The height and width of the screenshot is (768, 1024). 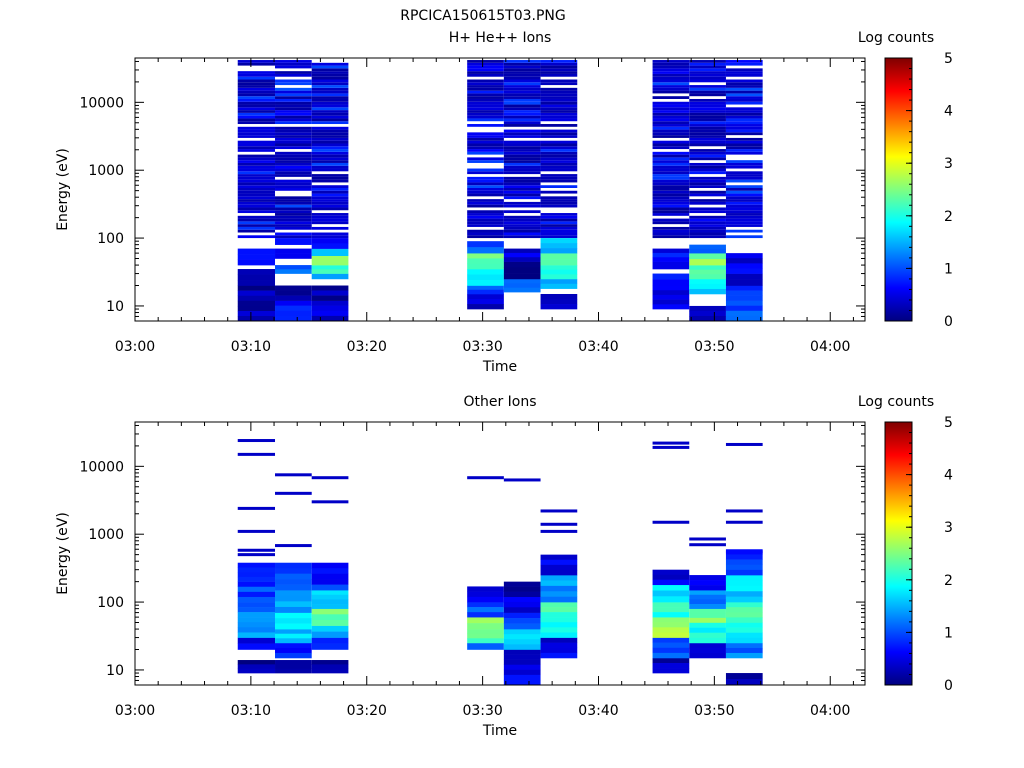 What do you see at coordinates (499, 367) in the screenshot?
I see `x-axis-label: Time` at bounding box center [499, 367].